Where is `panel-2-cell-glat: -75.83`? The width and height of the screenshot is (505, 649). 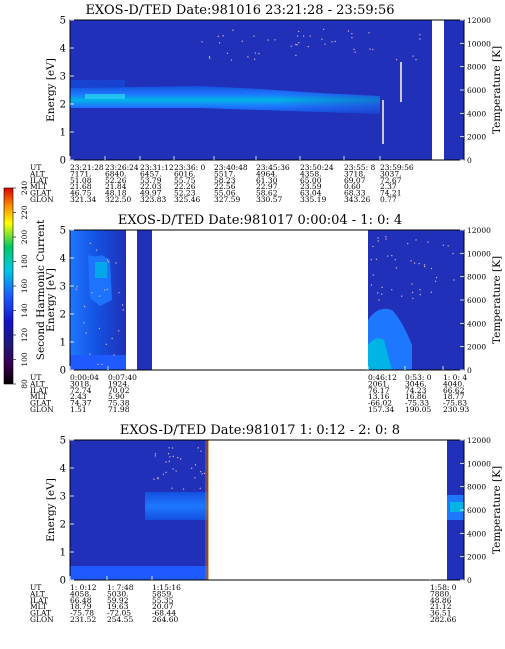 panel-2-cell-glat: -75.83 is located at coordinates (455, 403).